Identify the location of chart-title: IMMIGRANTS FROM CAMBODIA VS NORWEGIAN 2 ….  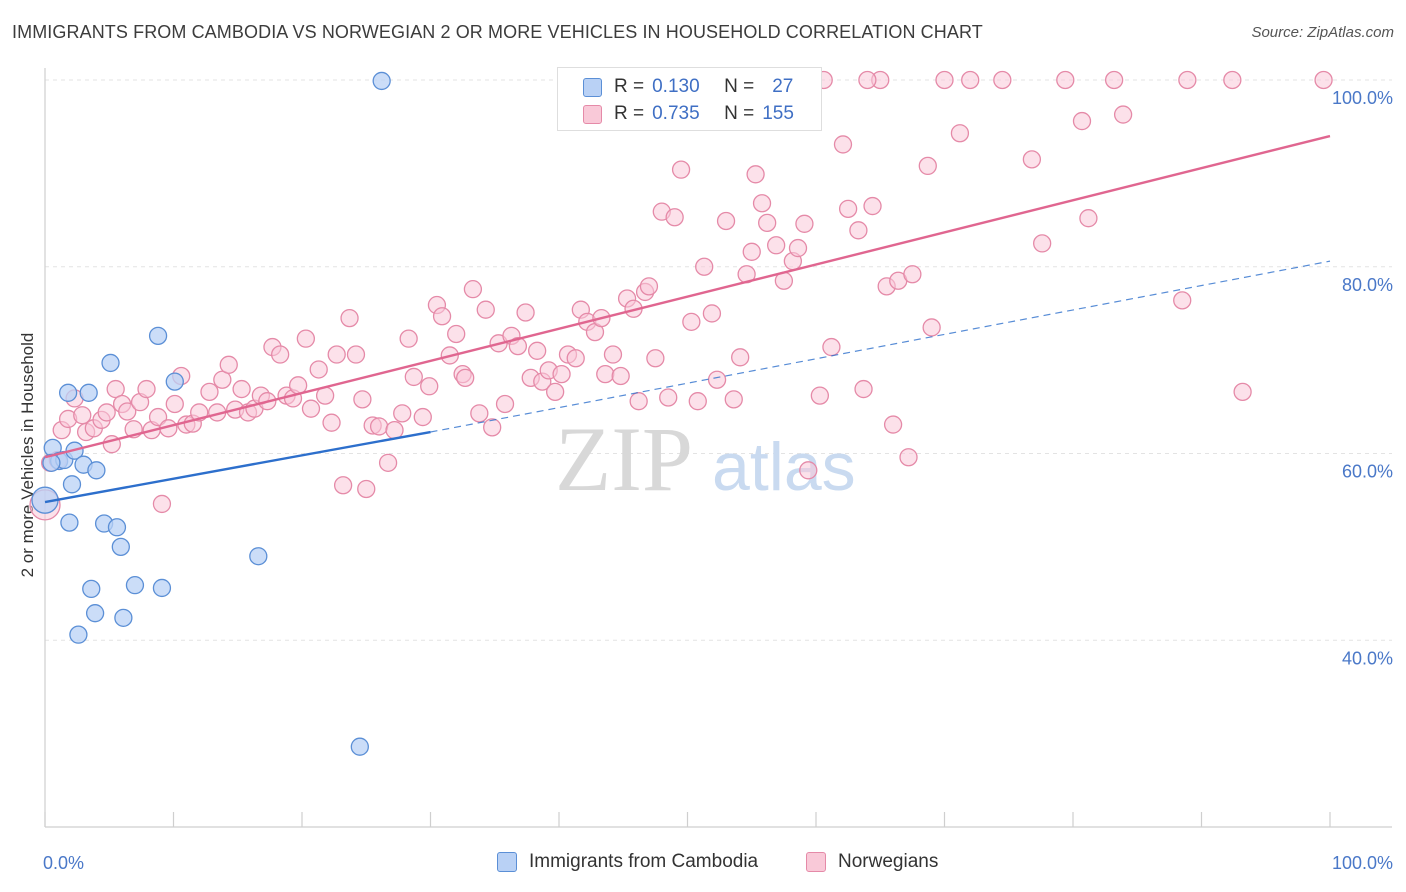
(497, 32).